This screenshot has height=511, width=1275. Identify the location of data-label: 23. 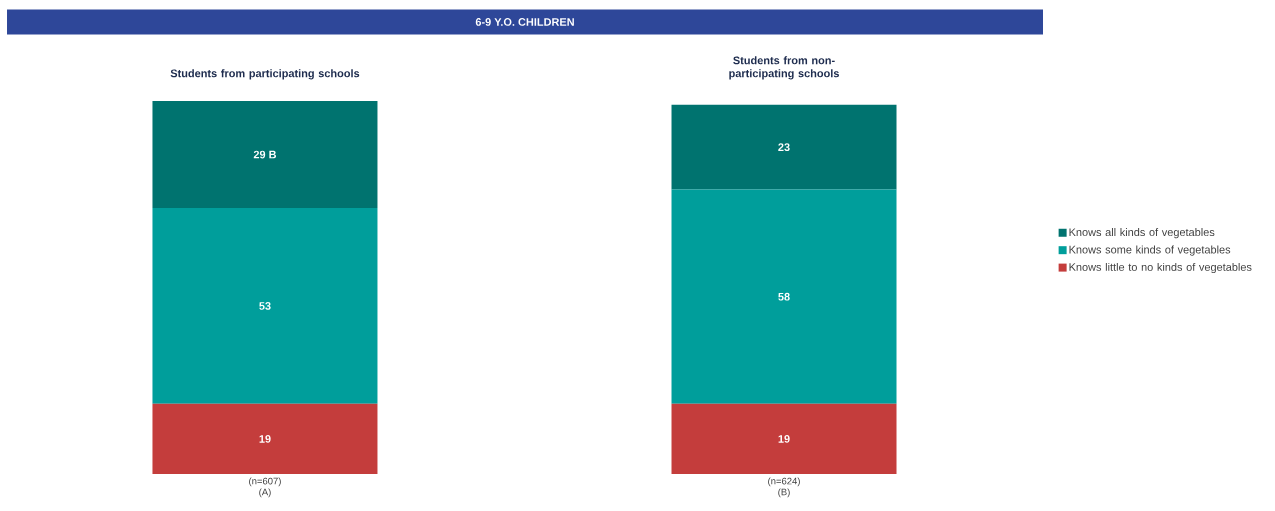
(784, 147).